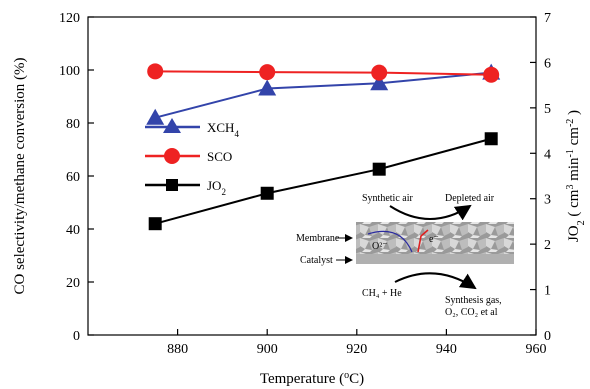  Describe the element at coordinates (547, 109) in the screenshot. I see `y2-tick-label-5: 5` at that location.